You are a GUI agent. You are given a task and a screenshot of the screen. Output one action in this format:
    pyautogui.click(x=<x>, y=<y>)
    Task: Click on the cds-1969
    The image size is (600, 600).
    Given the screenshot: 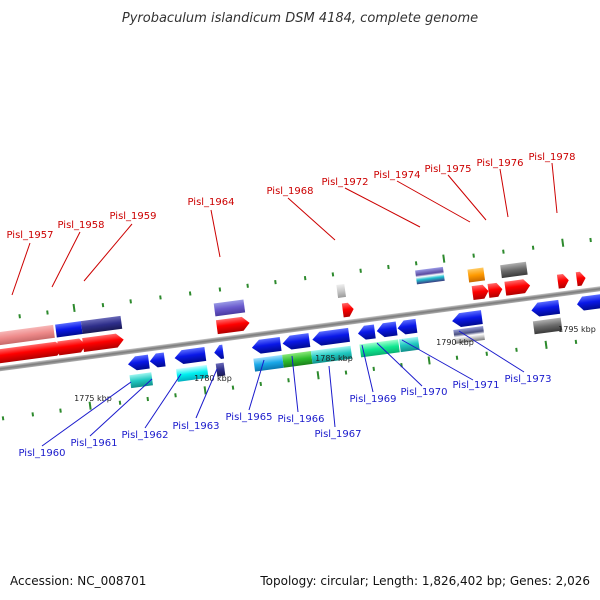 What is the action you would take?
    pyautogui.click(x=366, y=332)
    